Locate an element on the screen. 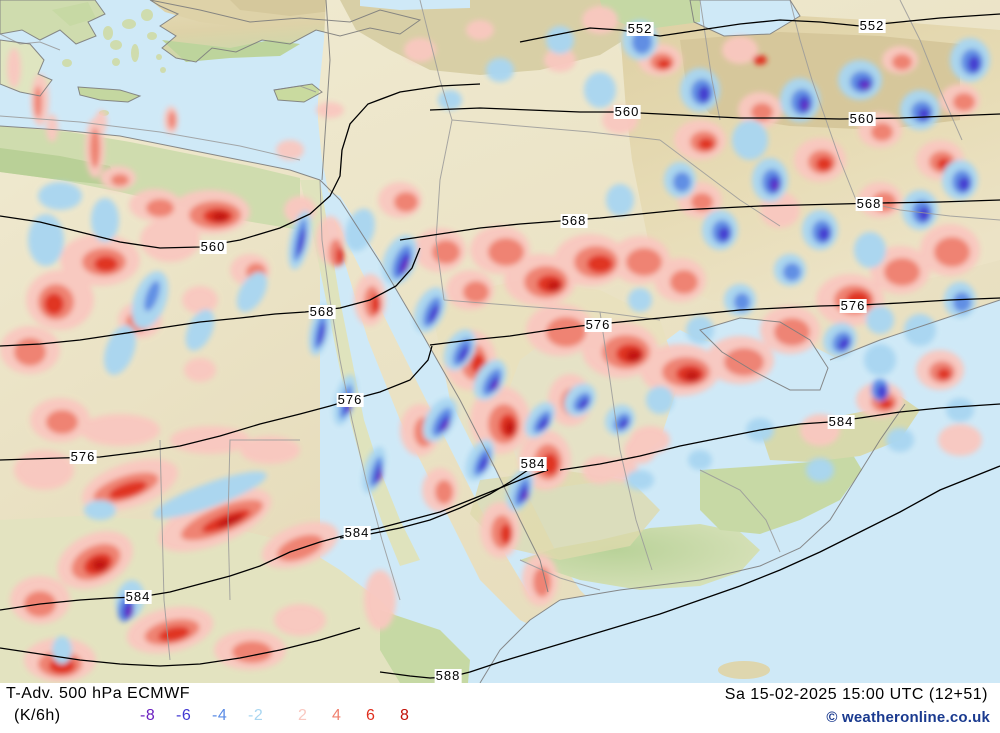  units-label: (K/6h) is located at coordinates (37, 715).